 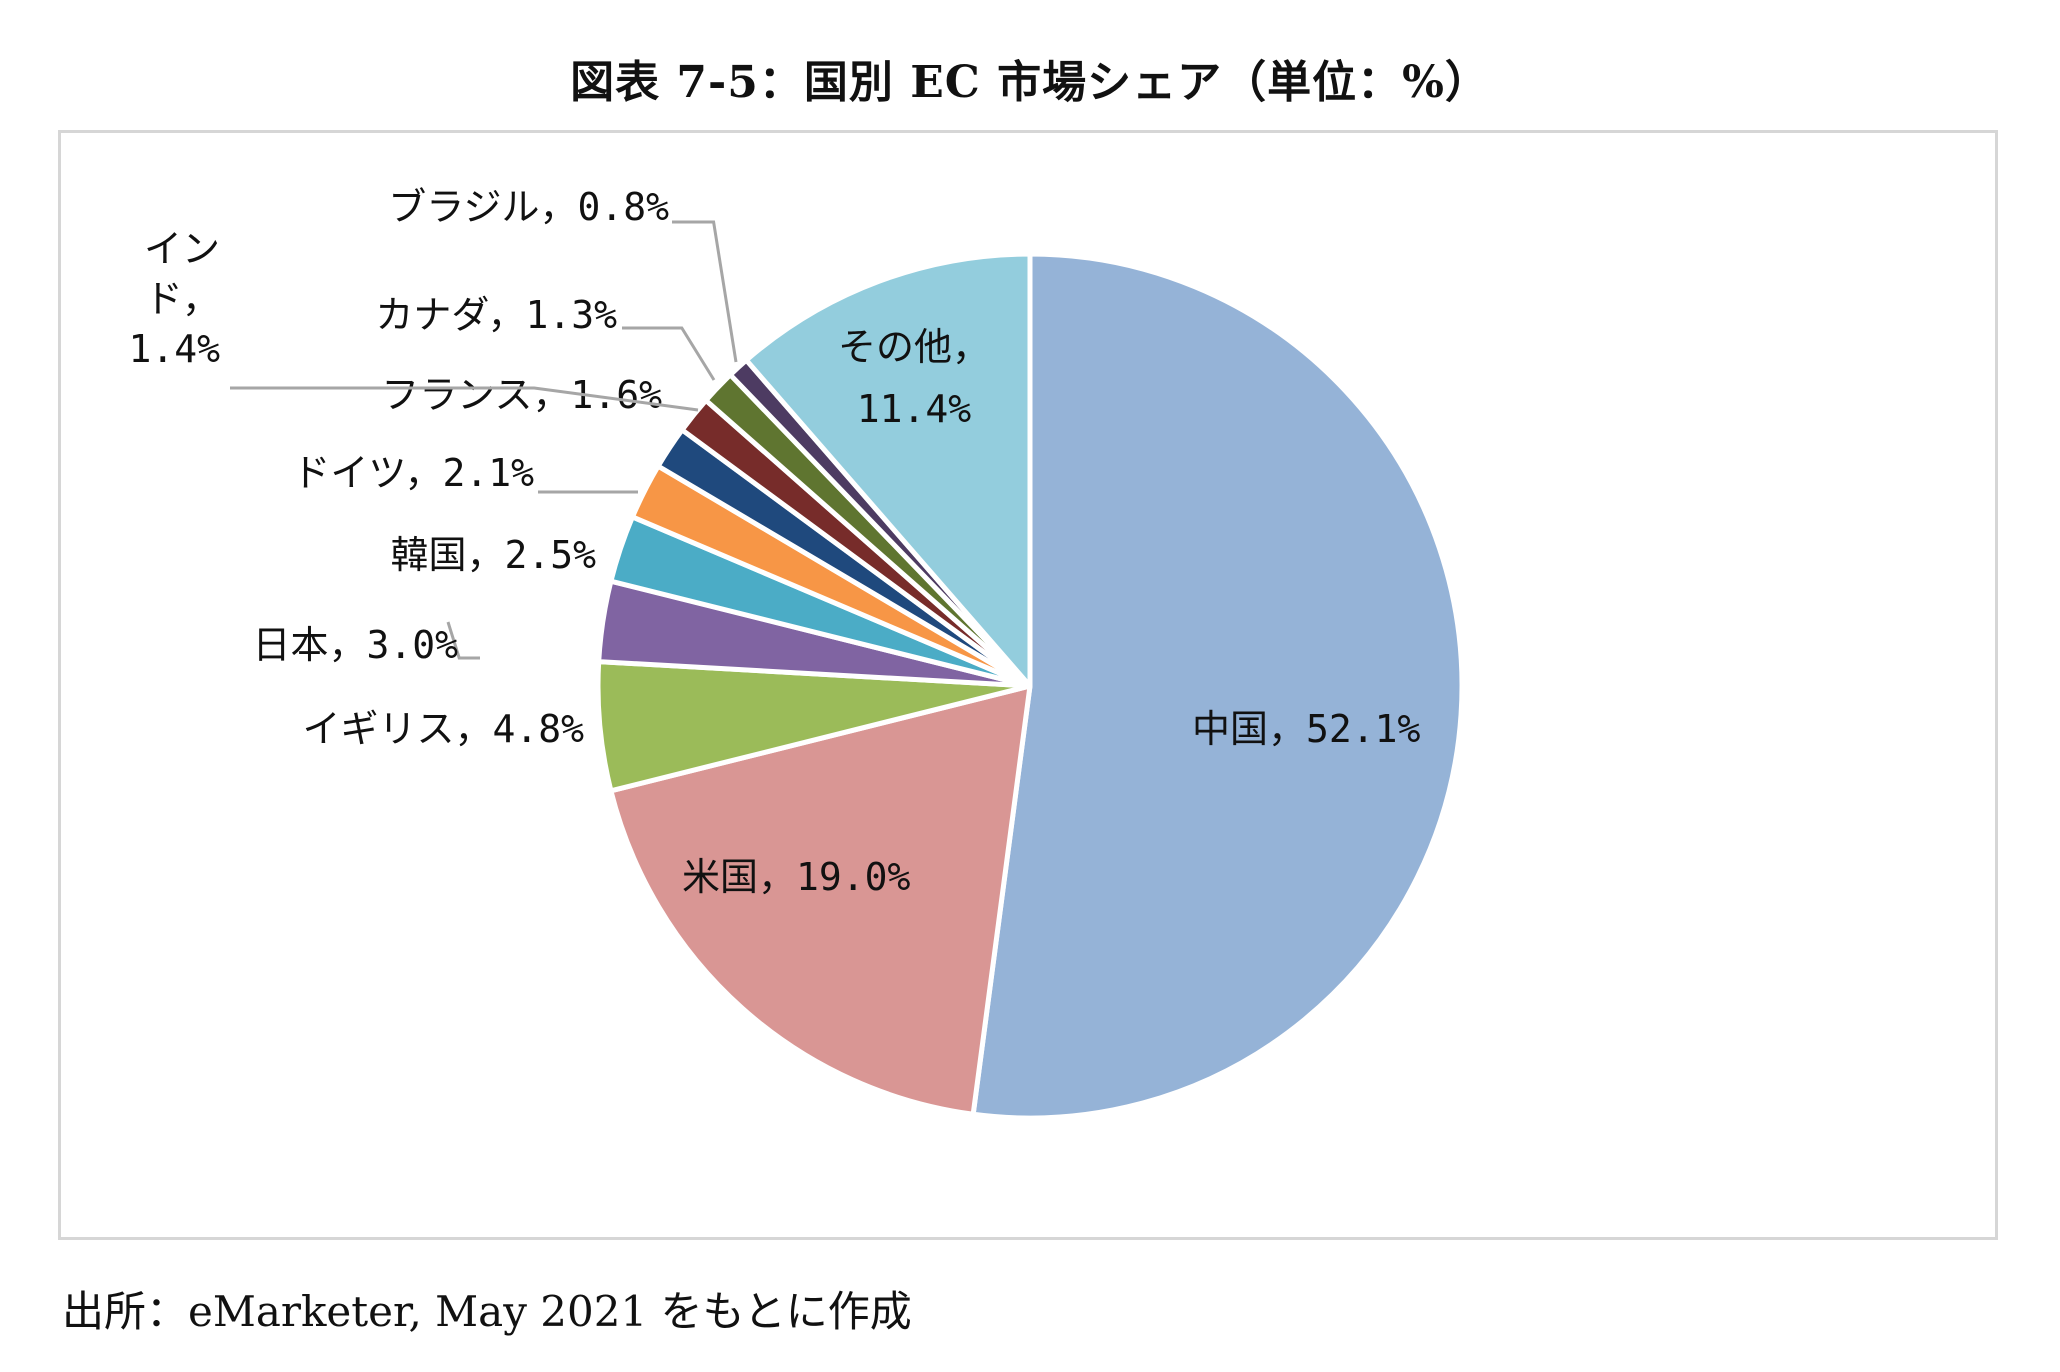 What do you see at coordinates (182, 299) in the screenshot?
I see `slice-7-data-label-line: ド，` at bounding box center [182, 299].